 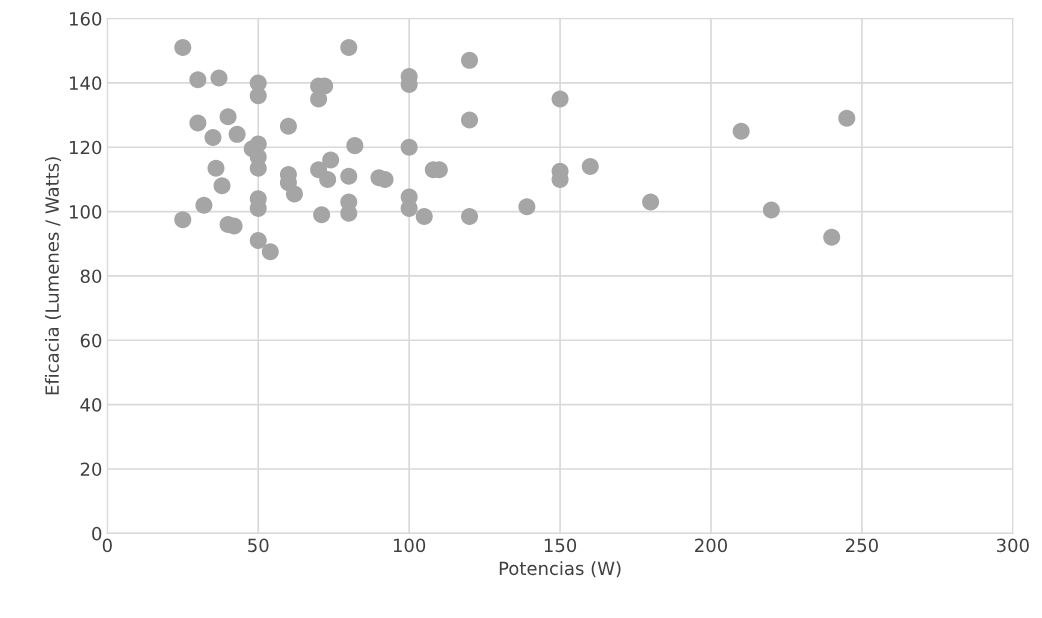 I want to click on x-tick-label: 300, so click(x=1012, y=545).